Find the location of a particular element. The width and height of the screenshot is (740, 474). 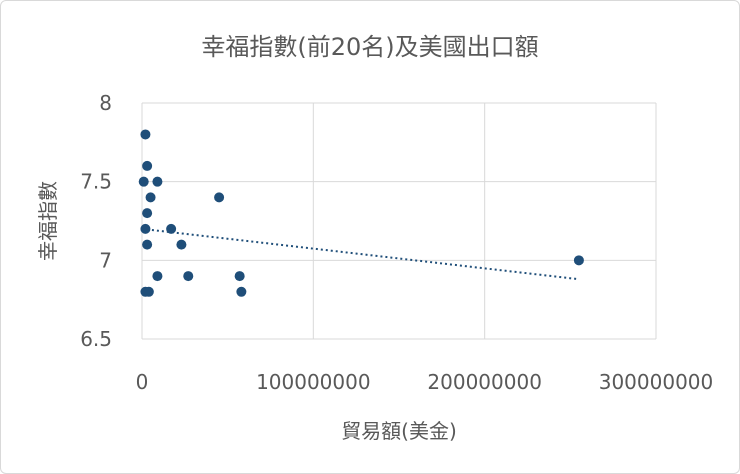

chart-title: 幸福指數(前20名)及美國出口額 is located at coordinates (369, 47).